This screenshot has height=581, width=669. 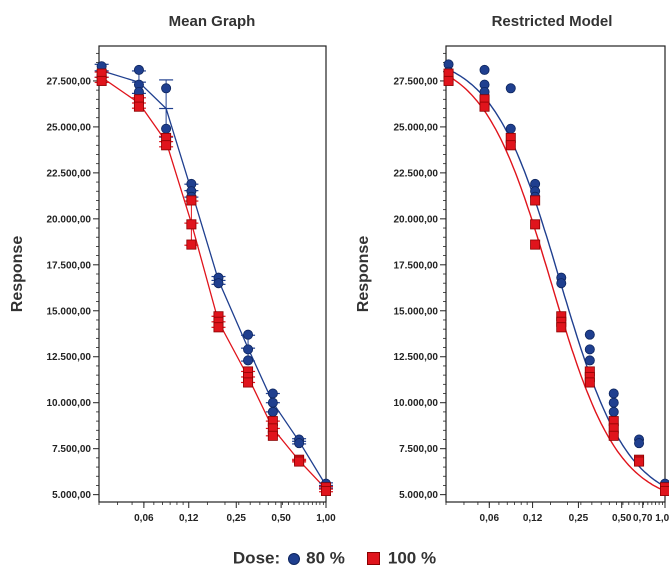 I want to click on x-tick-label: 0,70, so click(x=643, y=518).